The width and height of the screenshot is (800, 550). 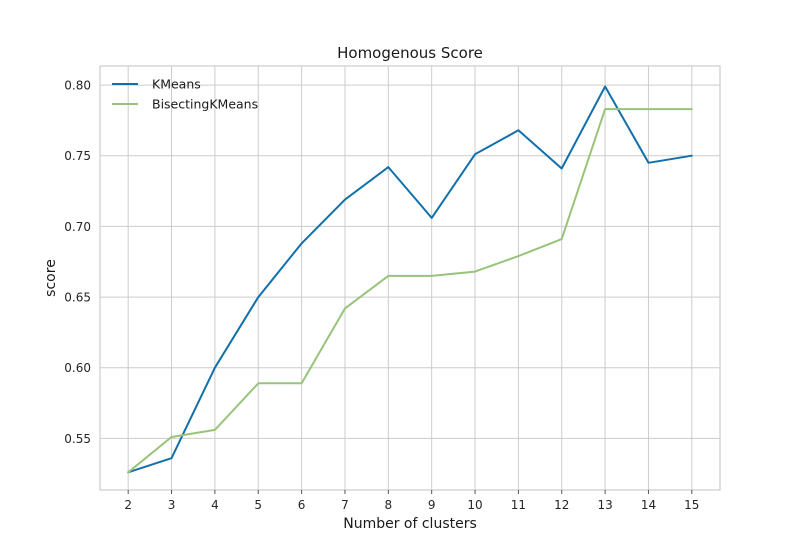 What do you see at coordinates (604, 505) in the screenshot?
I see `x-tick-label: 13` at bounding box center [604, 505].